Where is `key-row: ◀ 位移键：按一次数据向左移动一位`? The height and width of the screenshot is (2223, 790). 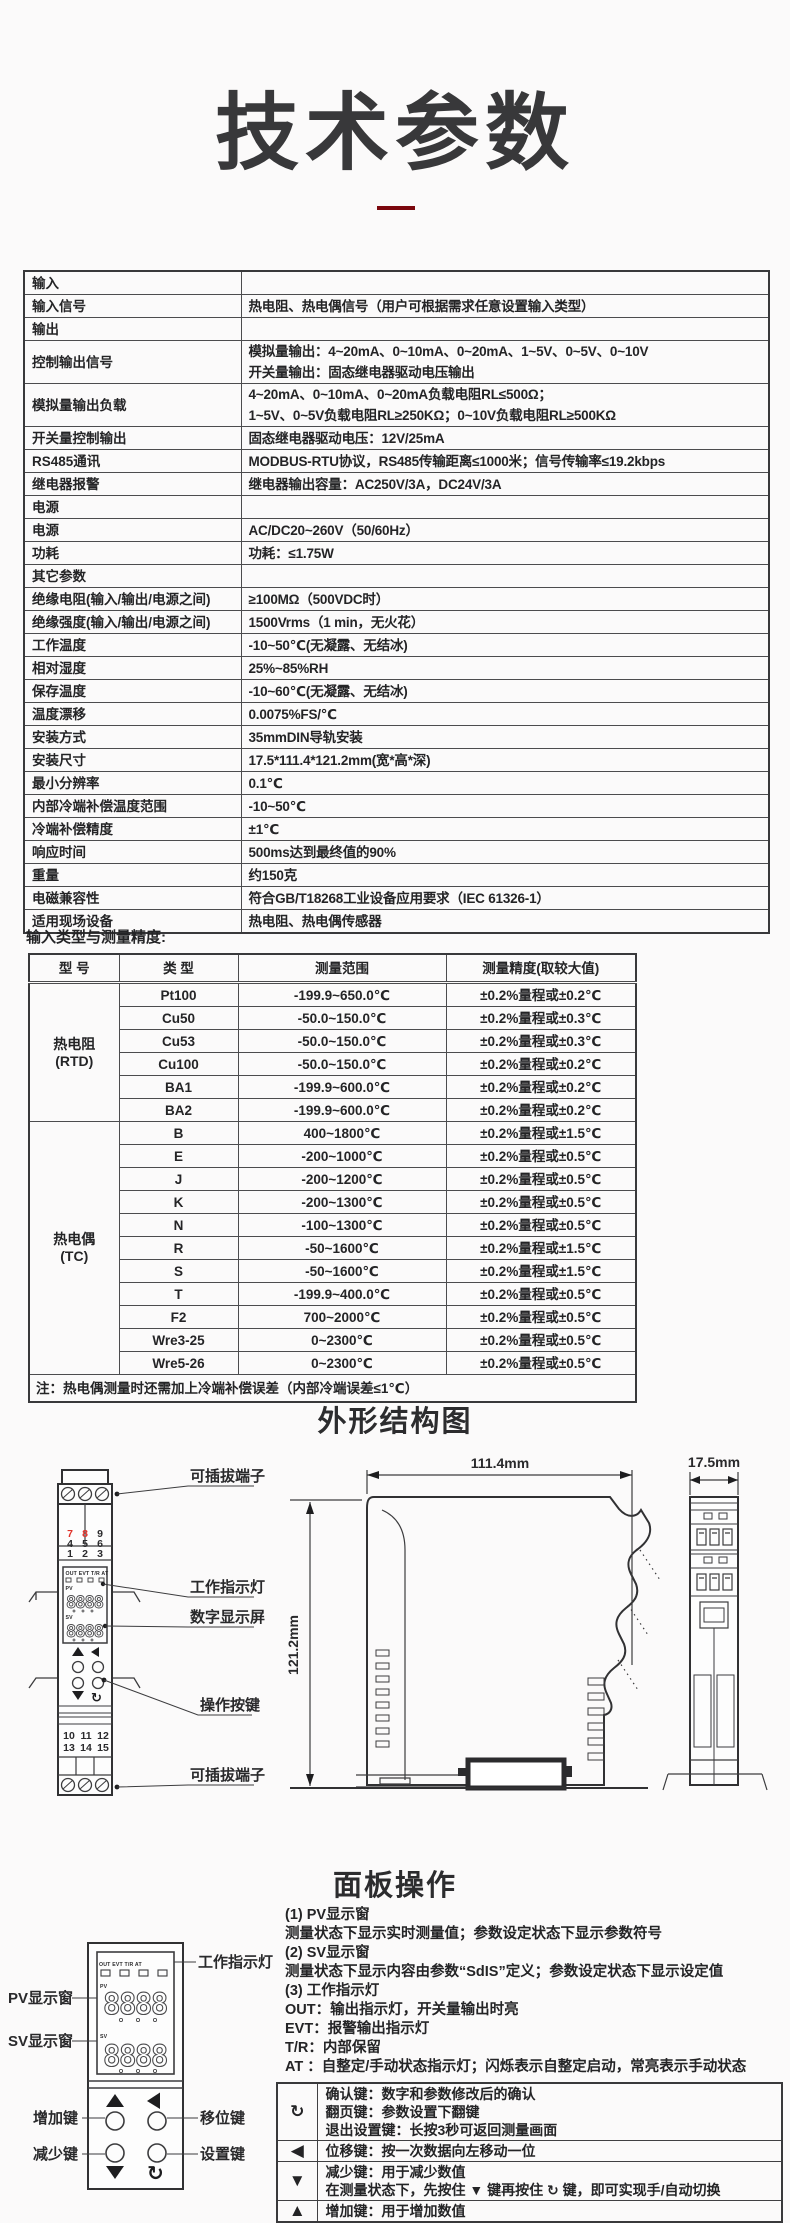 key-row: ◀ 位移键：按一次数据向左移动一位 is located at coordinates (529, 2151).